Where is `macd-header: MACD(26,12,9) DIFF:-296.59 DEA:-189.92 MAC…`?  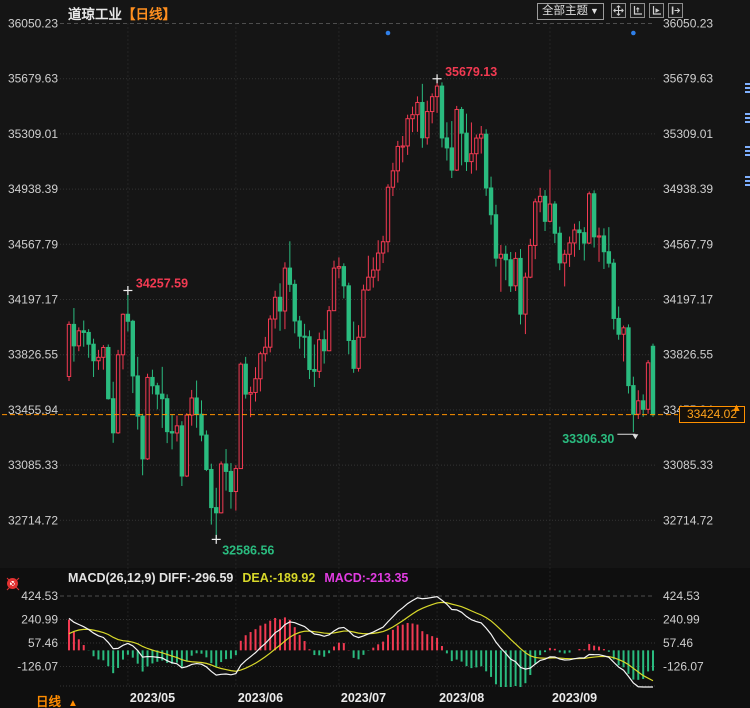 macd-header: MACD(26,12,9) DIFF:-296.59 DEA:-189.92 MAC… is located at coordinates (238, 578).